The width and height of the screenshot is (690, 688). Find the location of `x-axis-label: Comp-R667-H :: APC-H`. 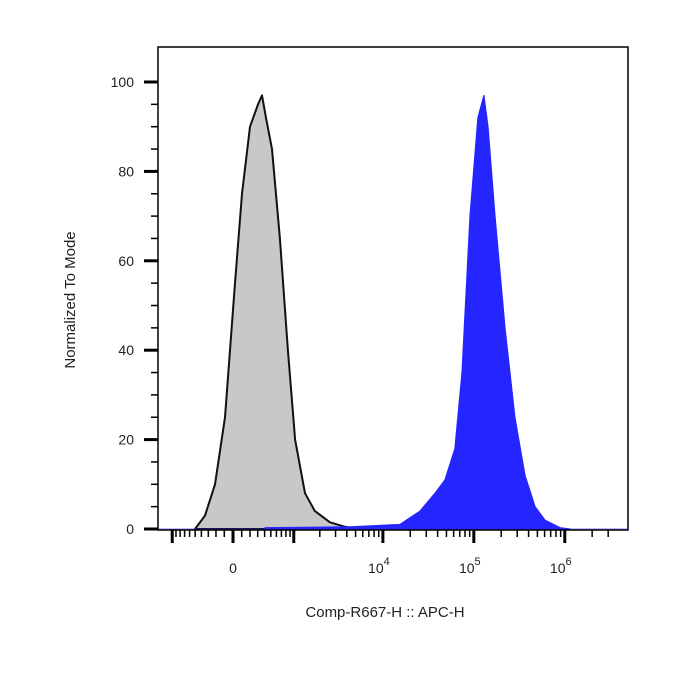

x-axis-label: Comp-R667-H :: APC-H is located at coordinates (384, 612).